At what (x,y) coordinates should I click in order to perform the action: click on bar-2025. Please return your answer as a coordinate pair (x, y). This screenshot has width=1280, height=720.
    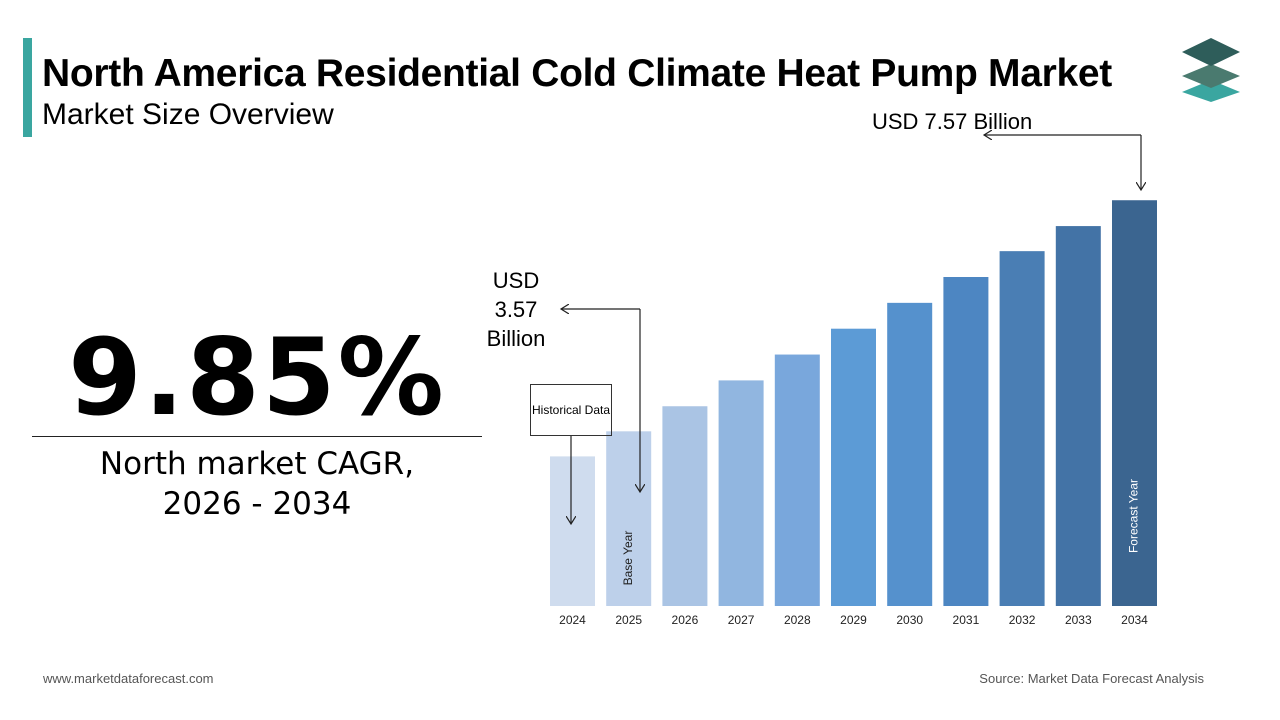
    Looking at the image, I should click on (629, 518).